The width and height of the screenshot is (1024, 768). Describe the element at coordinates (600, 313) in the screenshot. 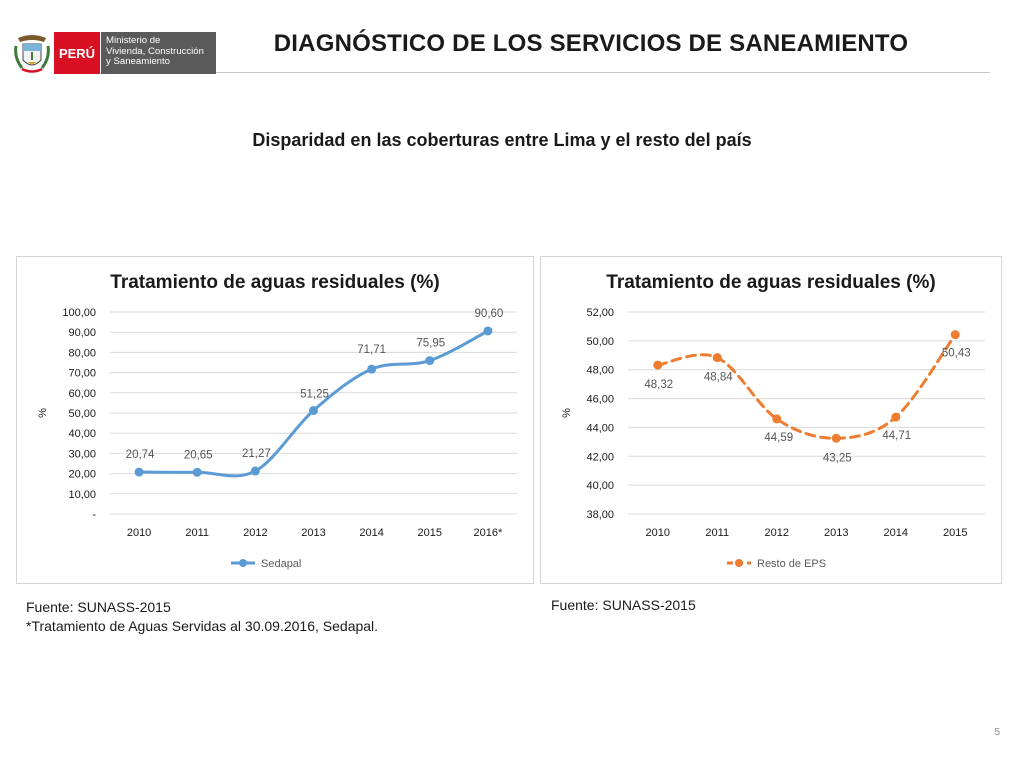

I see `y-tick-label: 52,00` at that location.